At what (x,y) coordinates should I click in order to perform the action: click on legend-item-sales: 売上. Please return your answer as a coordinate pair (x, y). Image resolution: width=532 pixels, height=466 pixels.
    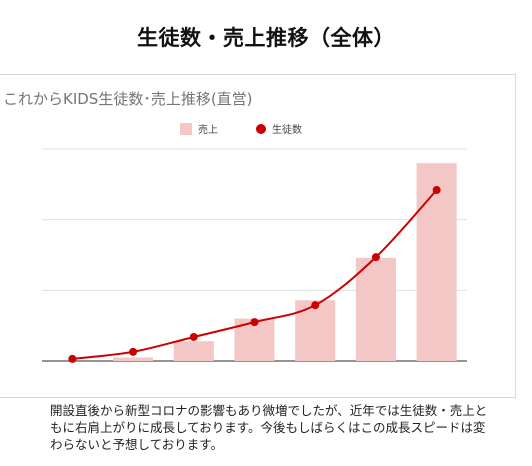
    Looking at the image, I should click on (199, 128).